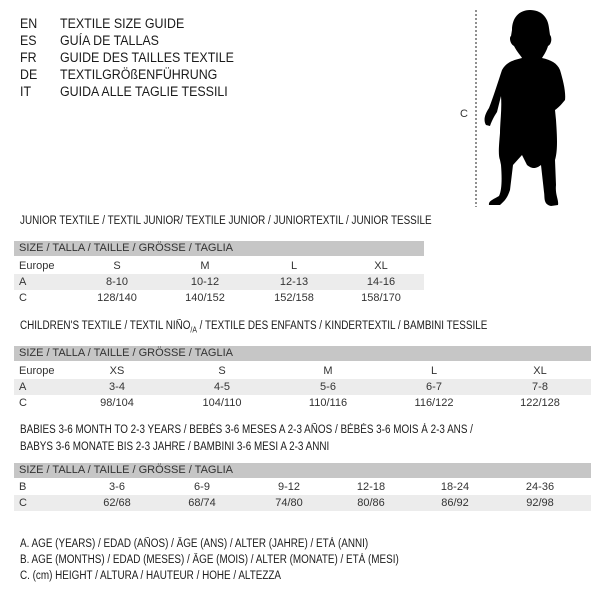 This screenshot has height=600, width=600. What do you see at coordinates (144, 91) in the screenshot?
I see `lang-title-it: GUIDA ALLE TAGLIE TESSILI` at bounding box center [144, 91].